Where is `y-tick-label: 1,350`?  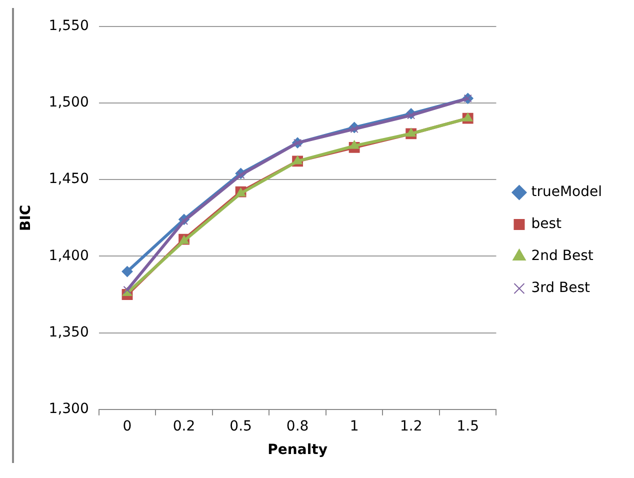 y-tick-label: 1,350 is located at coordinates (68, 332).